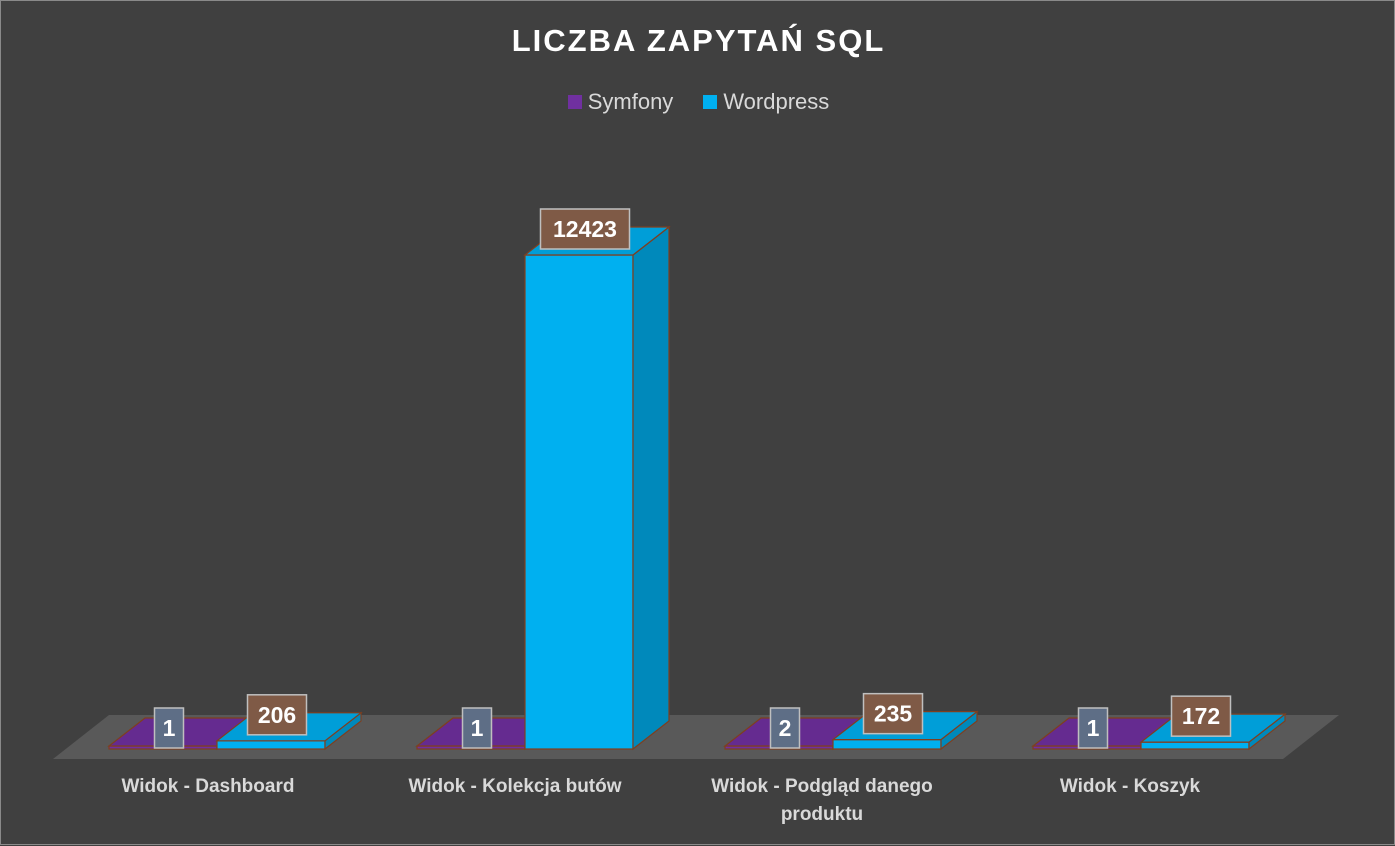 The height and width of the screenshot is (846, 1395). Describe the element at coordinates (698, 40) in the screenshot. I see `chart-title: LICZBA ZAPYTAŃ SQL` at that location.